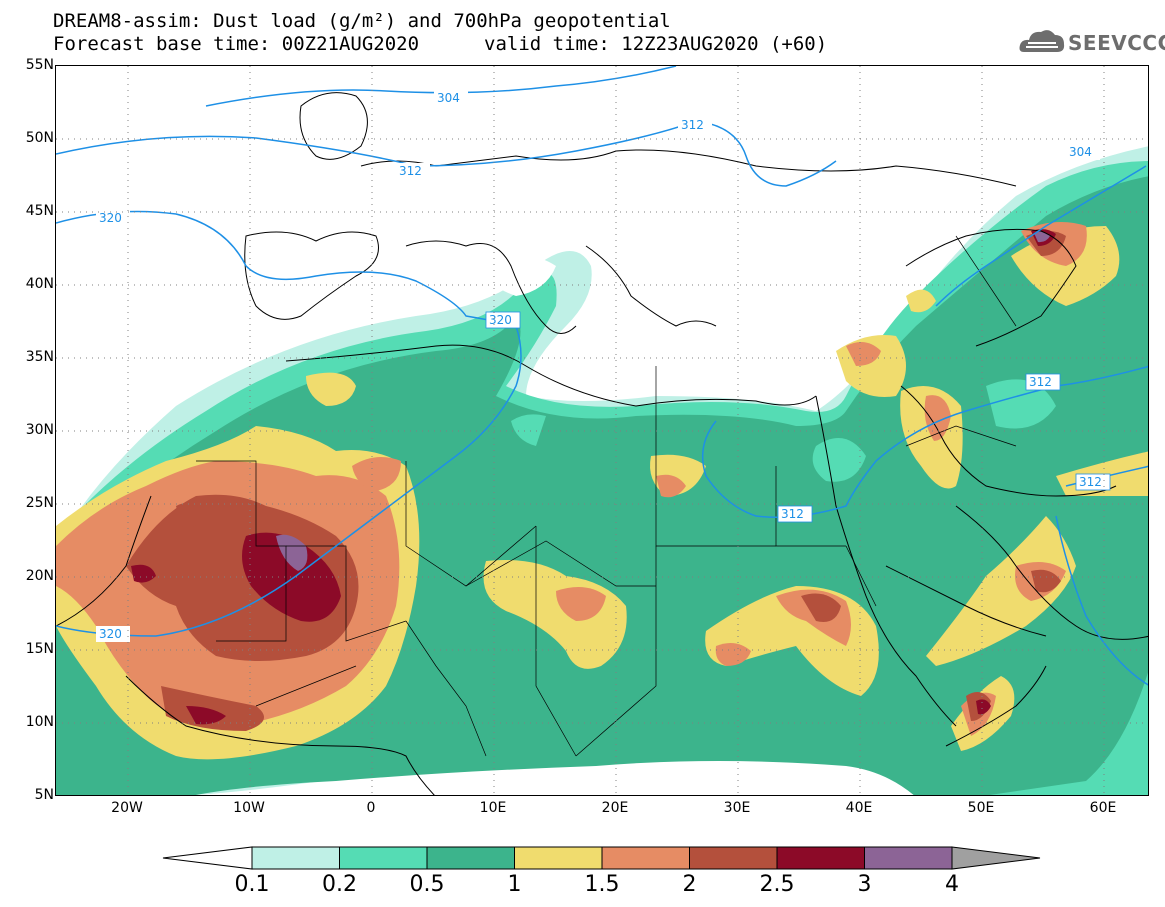  Describe the element at coordinates (39, 211) in the screenshot. I see `lat-tick-label: 45N` at that location.